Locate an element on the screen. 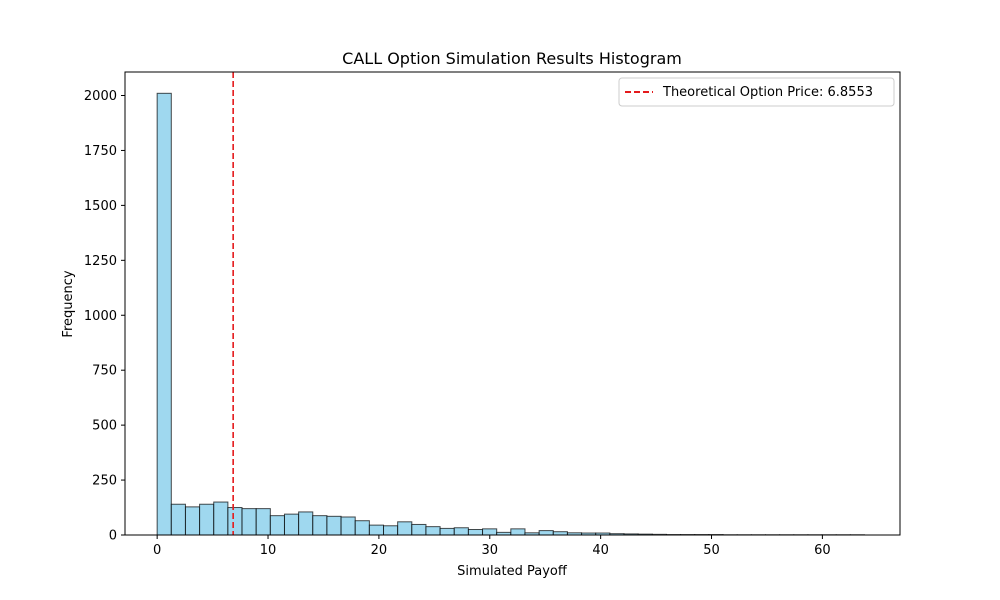 The width and height of the screenshot is (1000, 600). y-tick-label: 1500 is located at coordinates (100, 206).